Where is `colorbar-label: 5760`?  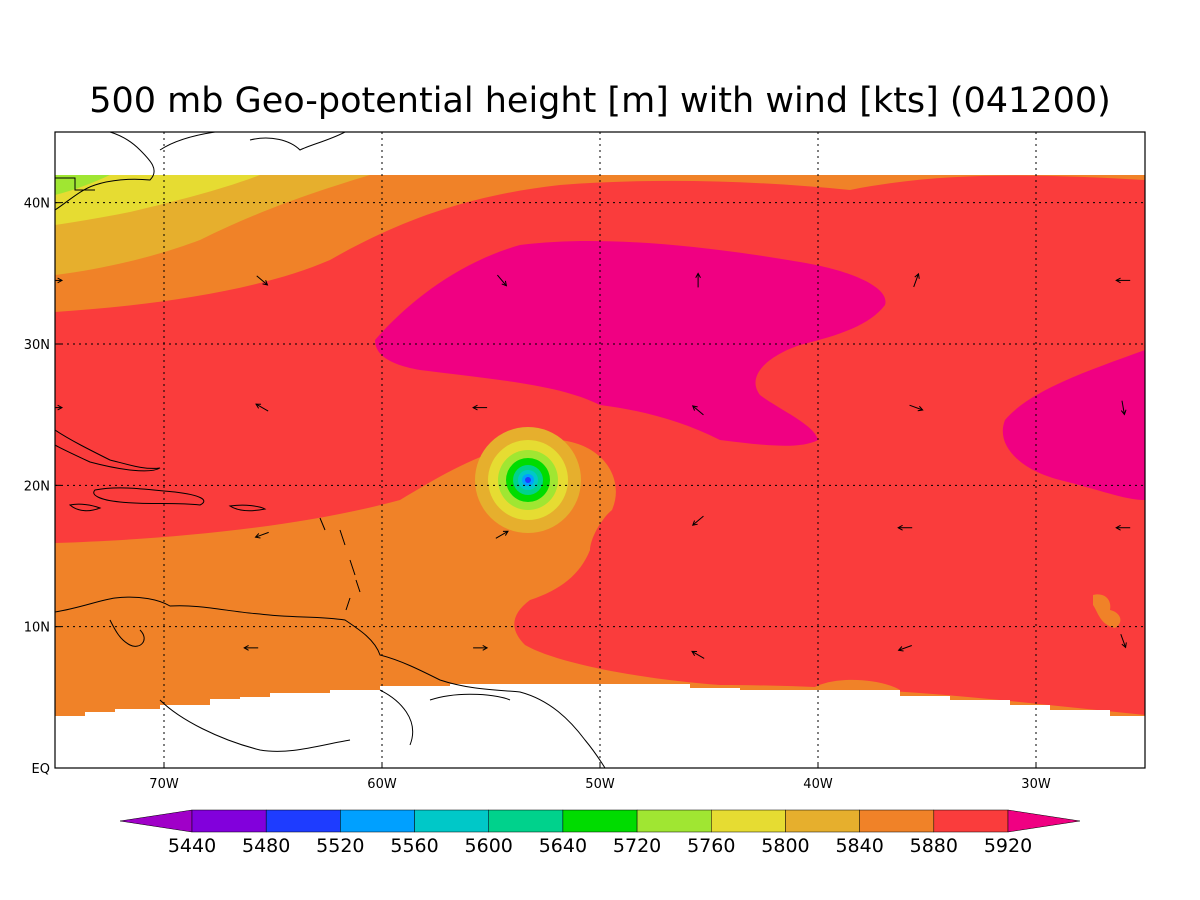 colorbar-label: 5760 is located at coordinates (711, 846).